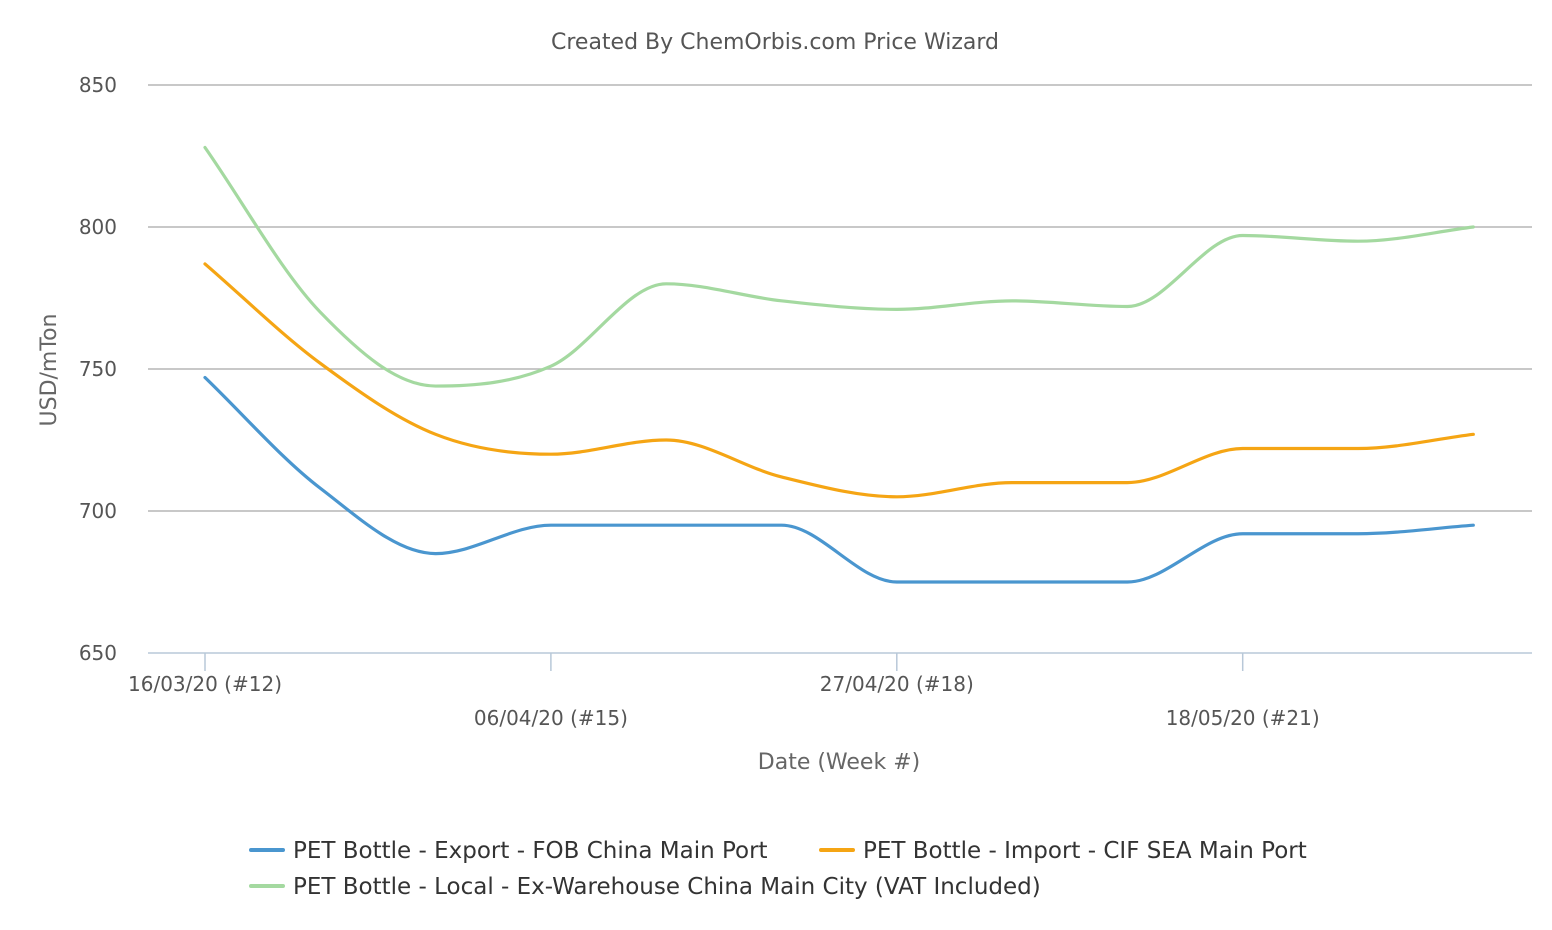  Describe the element at coordinates (839, 762) in the screenshot. I see `x-axis-label: Date (Week #)` at that location.